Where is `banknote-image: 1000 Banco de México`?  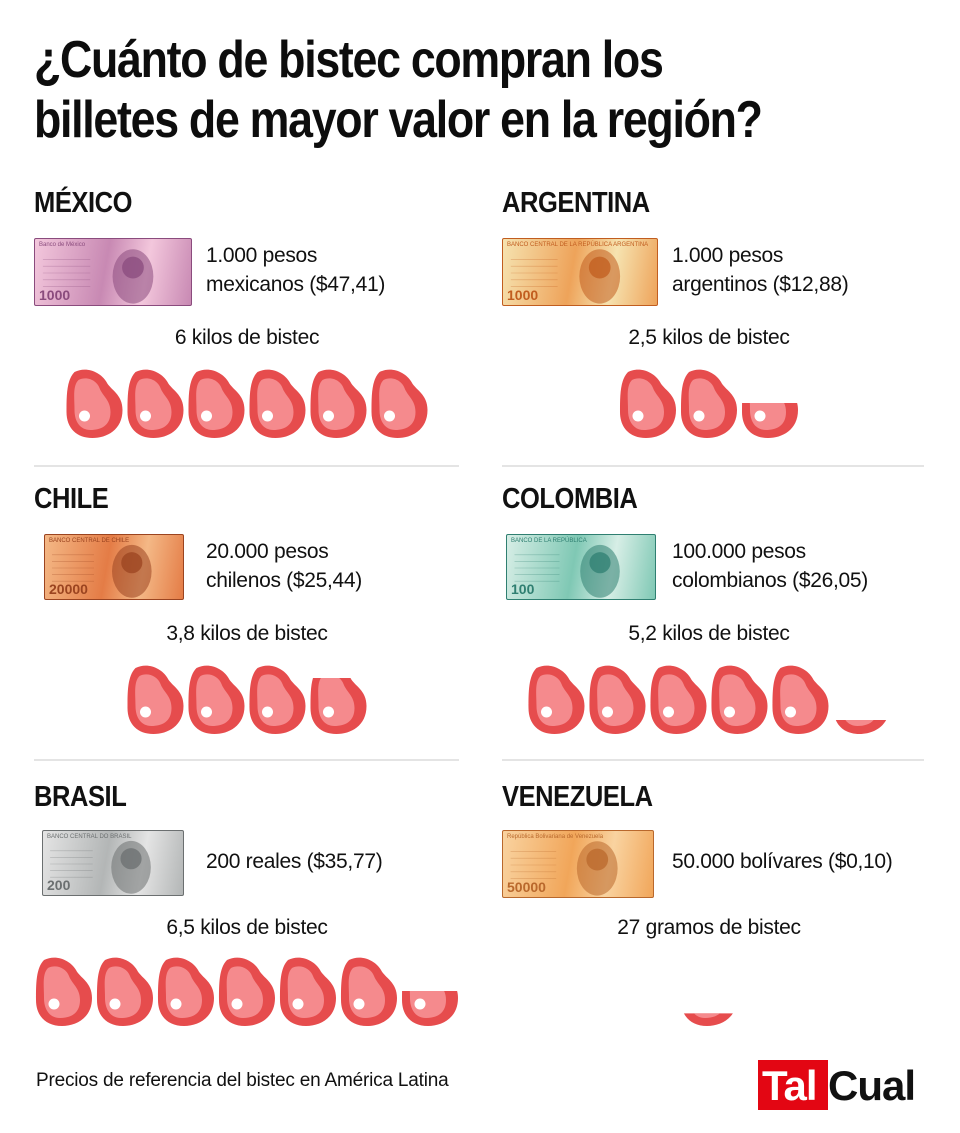 banknote-image: 1000 Banco de México is located at coordinates (113, 272).